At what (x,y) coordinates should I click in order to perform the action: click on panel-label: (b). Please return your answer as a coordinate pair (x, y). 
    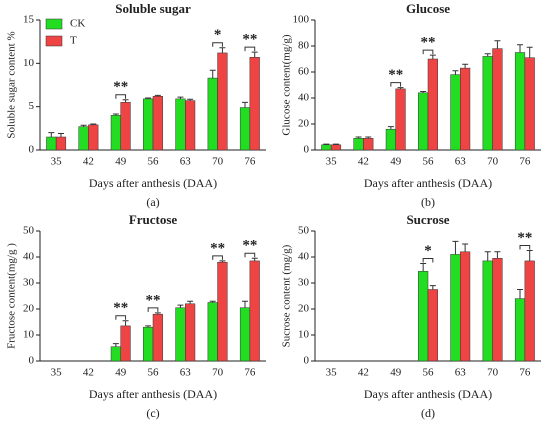
    Looking at the image, I should click on (428, 202).